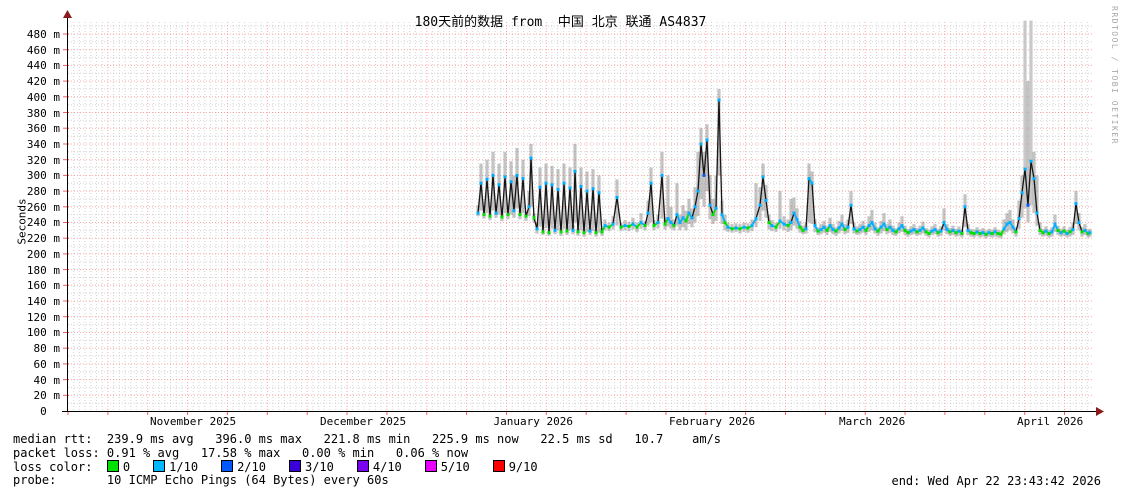 Image resolution: width=1121 pixels, height=494 pixels. I want to click on y-tick-label: 0, so click(50, 411).